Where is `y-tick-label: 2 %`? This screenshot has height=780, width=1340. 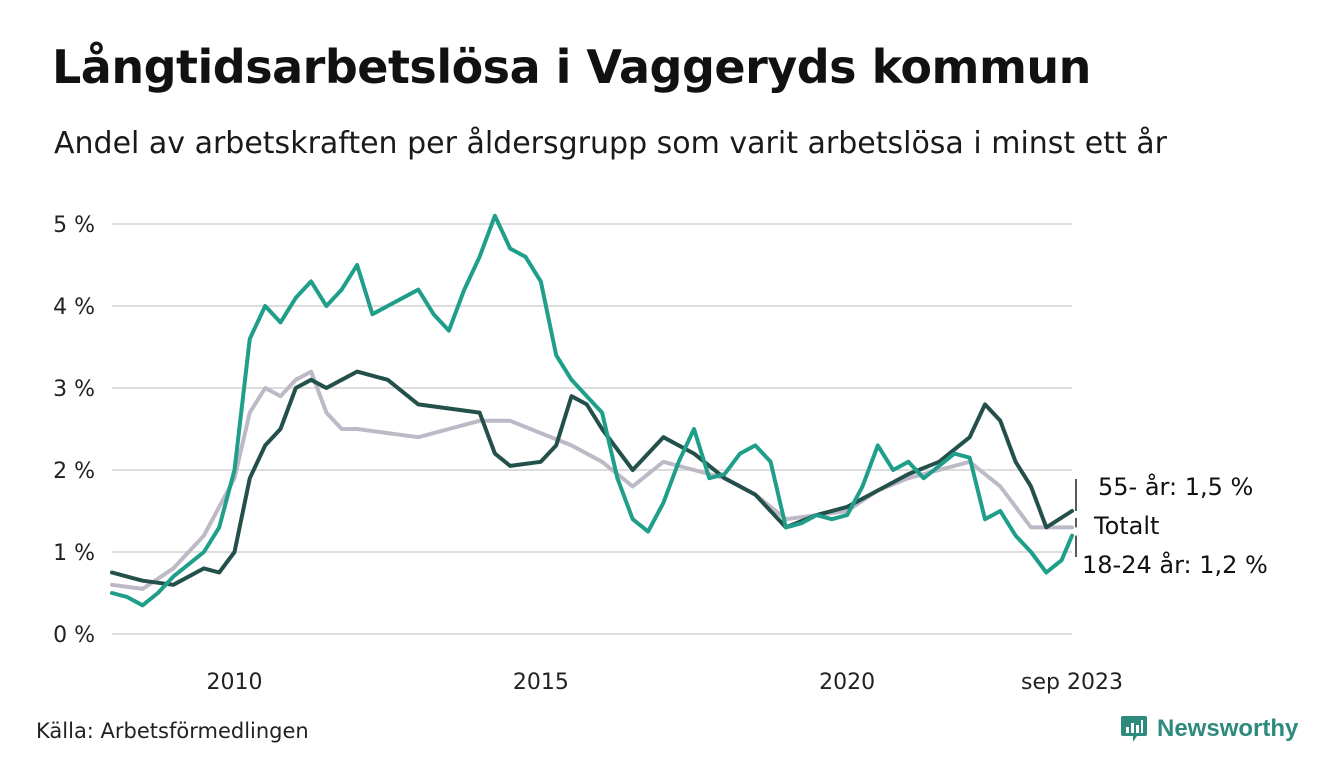 y-tick-label: 2 % is located at coordinates (74, 471).